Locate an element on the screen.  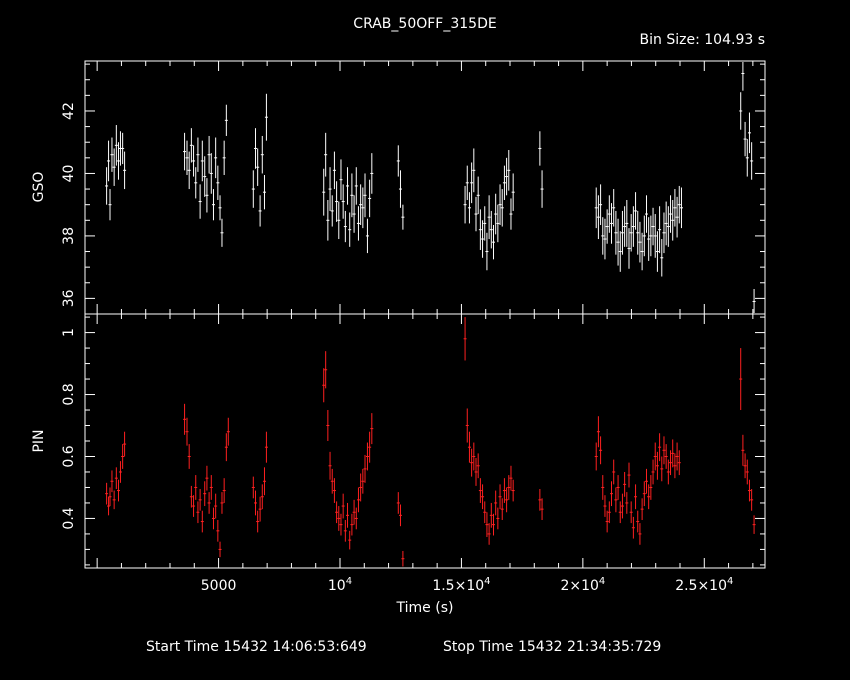
pin-axis-label: PIN is located at coordinates (39, 440).